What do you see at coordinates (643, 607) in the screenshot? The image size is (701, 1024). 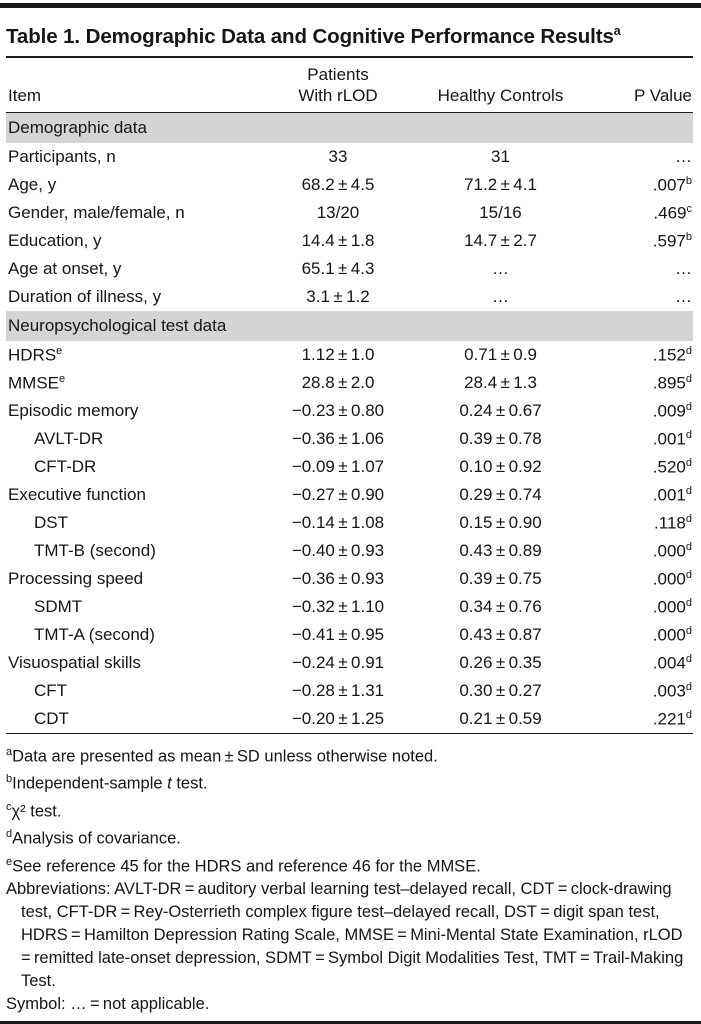 I see `cell-pvalue: .000d` at bounding box center [643, 607].